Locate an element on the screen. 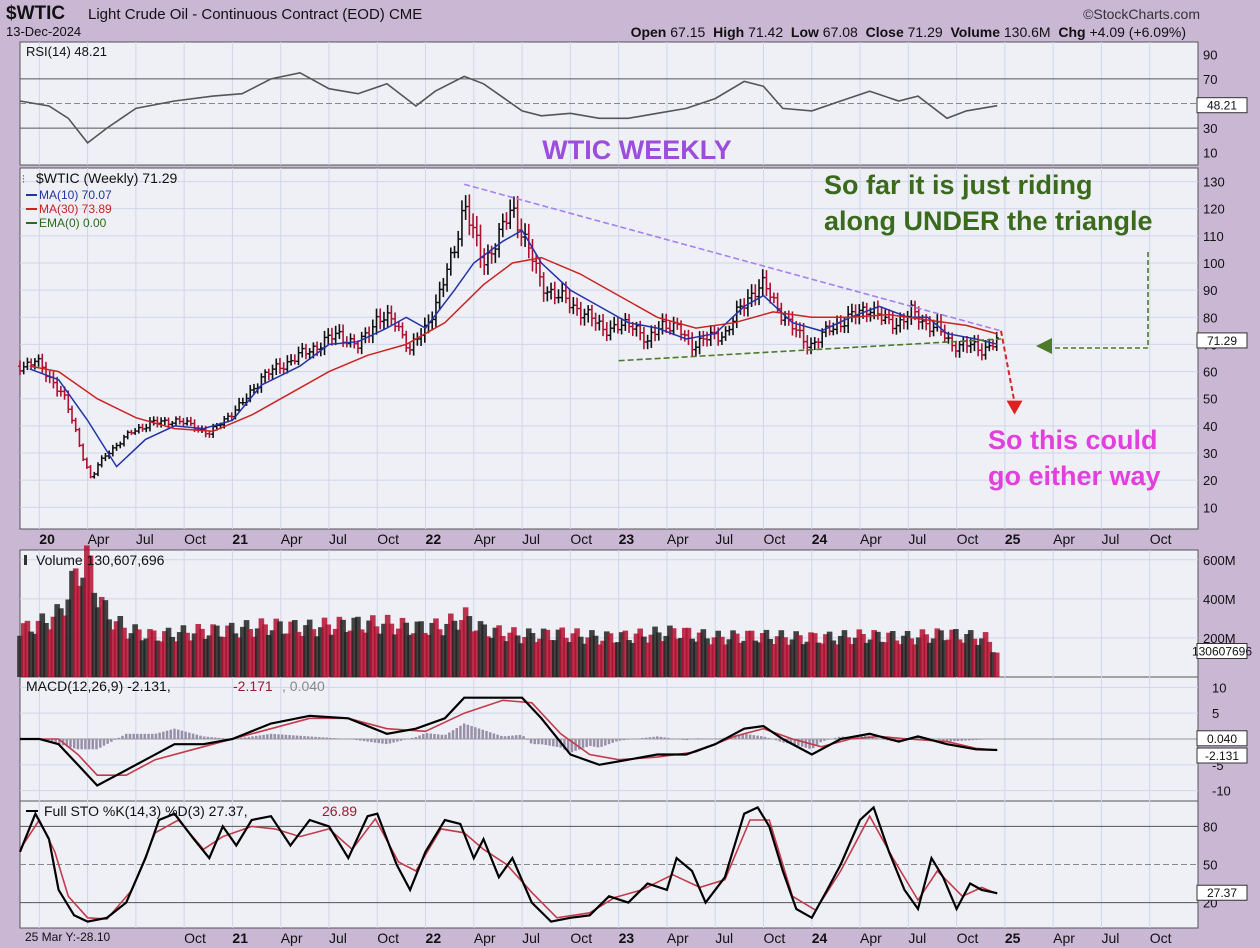 The height and width of the screenshot is (948, 1260). green-arrow-shaft is located at coordinates (1100, 300).